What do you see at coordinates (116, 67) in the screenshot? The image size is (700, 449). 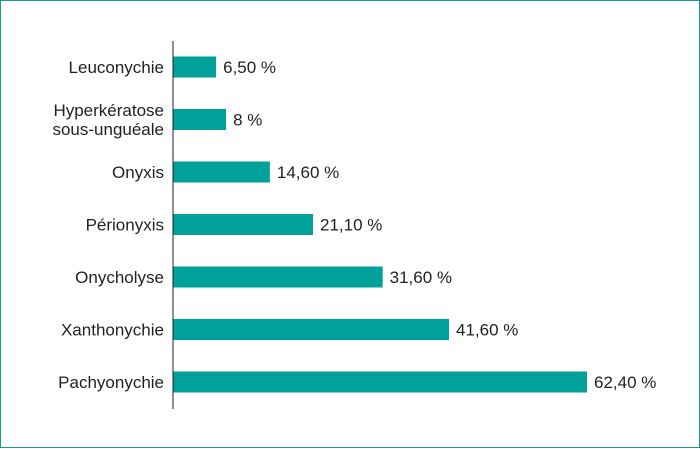 I see `category-label-0: Leuconychie` at bounding box center [116, 67].